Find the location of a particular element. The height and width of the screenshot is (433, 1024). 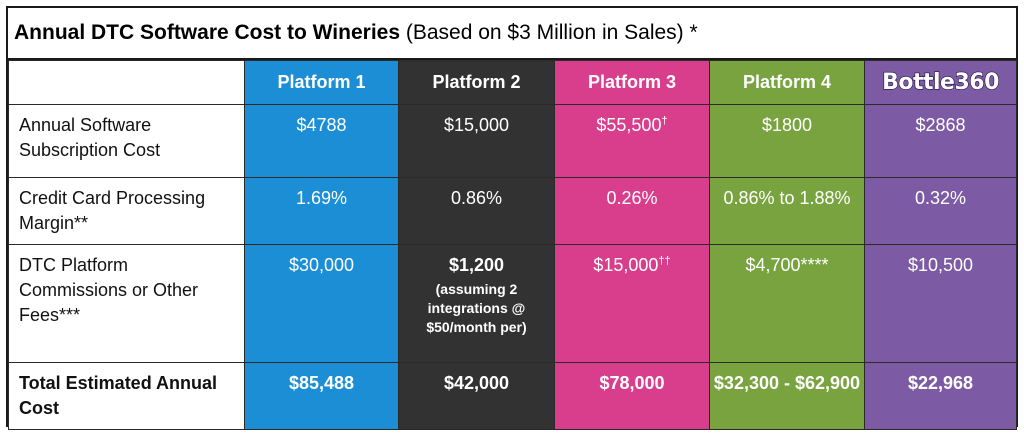

commissions-platform-3: $15,000†† is located at coordinates (632, 303).